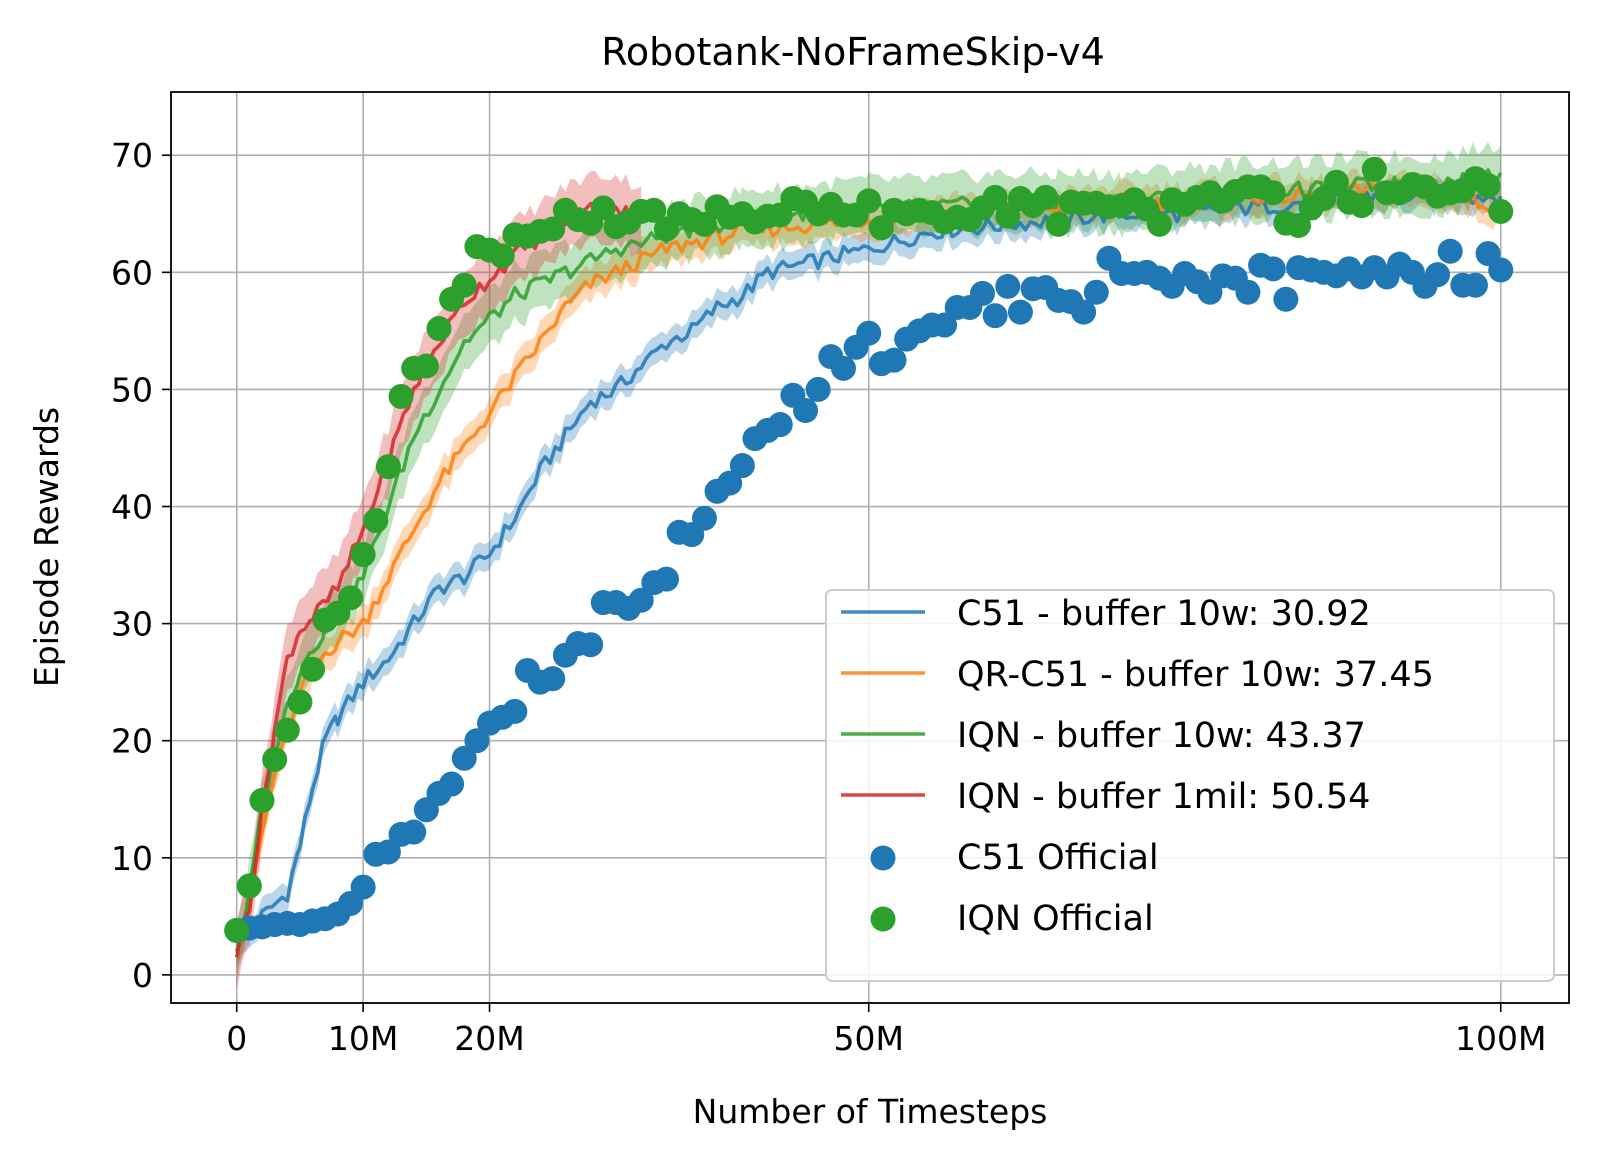  I want to click on x-tick-label: 100M, so click(1500, 1038).